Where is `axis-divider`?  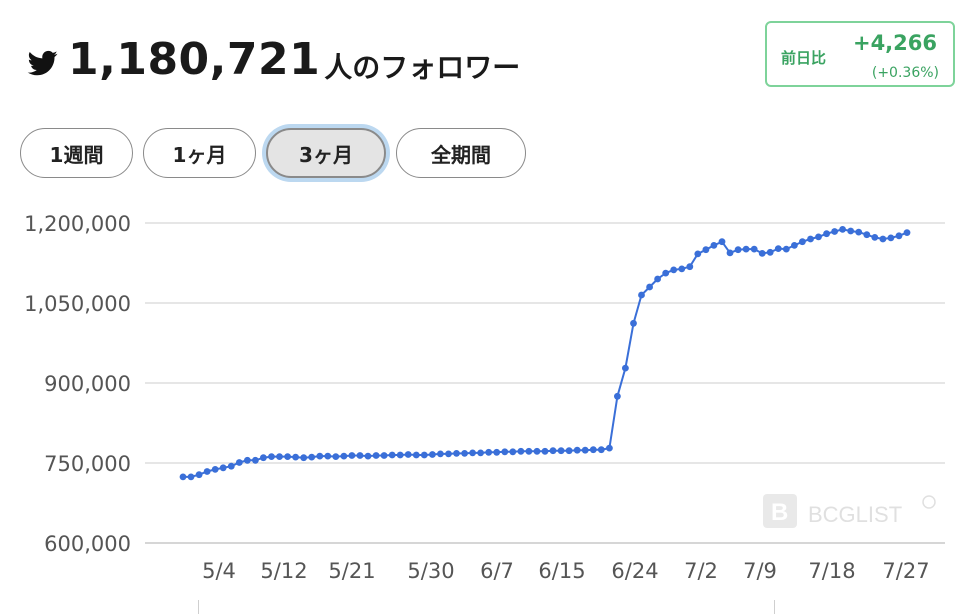 axis-divider is located at coordinates (198, 607).